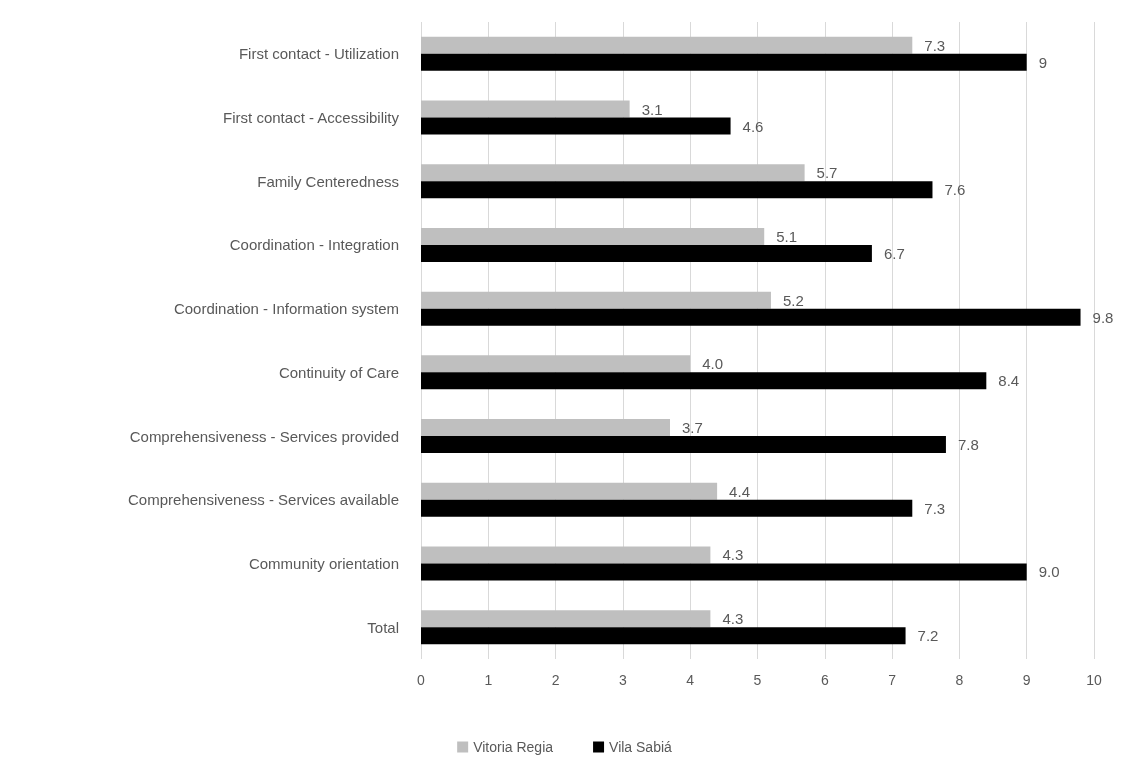 This screenshot has height=767, width=1129. I want to click on data-label: 5.2, so click(793, 300).